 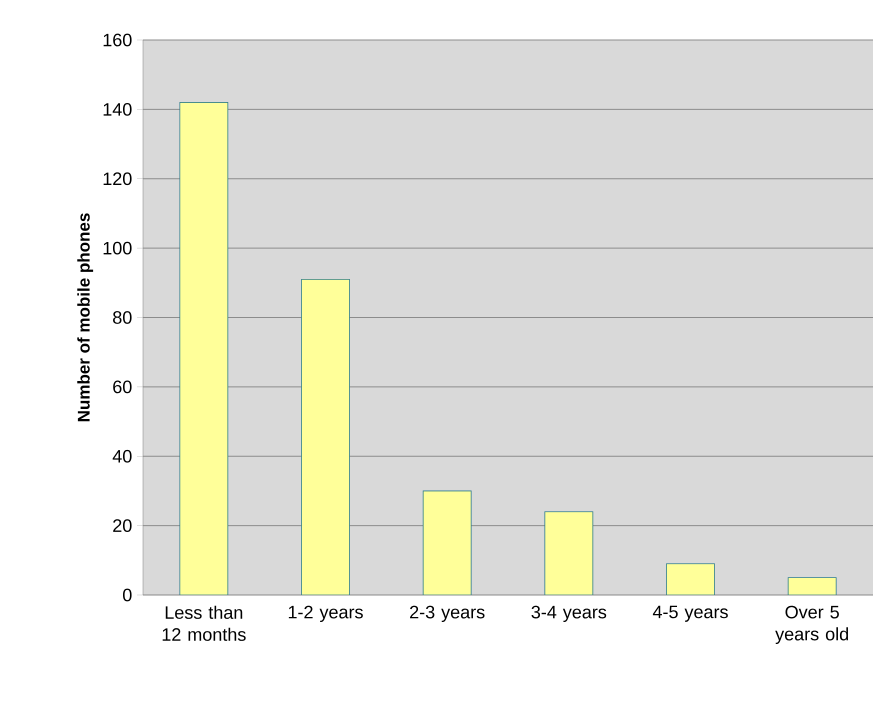 I want to click on y-axis-title: Number of mobile phones, so click(x=85, y=317).